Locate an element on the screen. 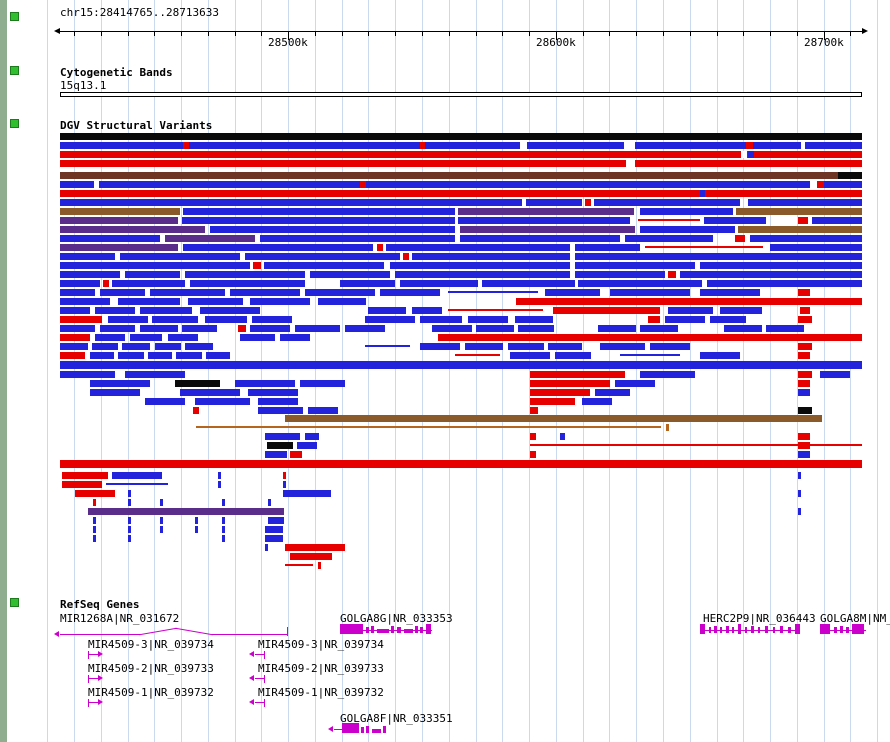  cytogenetic-band-bar is located at coordinates (461, 94).